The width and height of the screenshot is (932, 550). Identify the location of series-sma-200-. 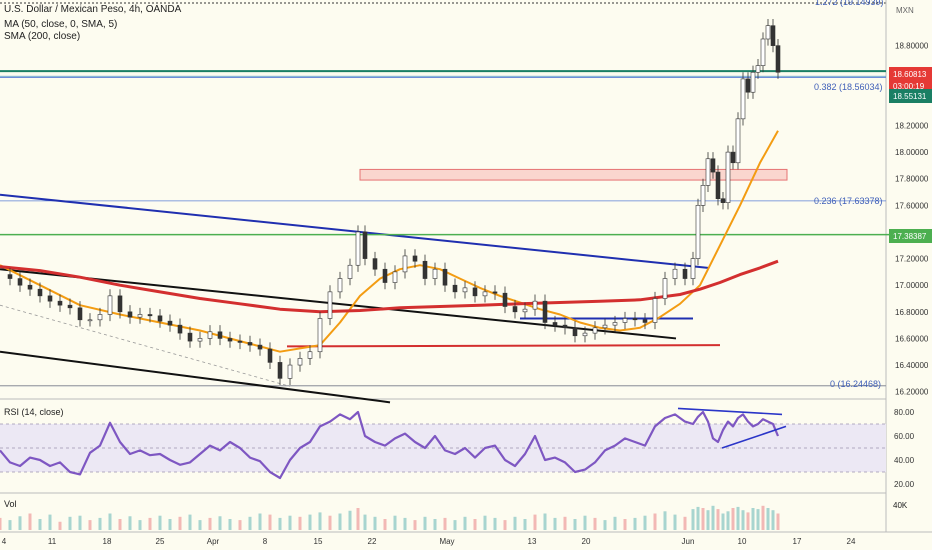
(389, 286).